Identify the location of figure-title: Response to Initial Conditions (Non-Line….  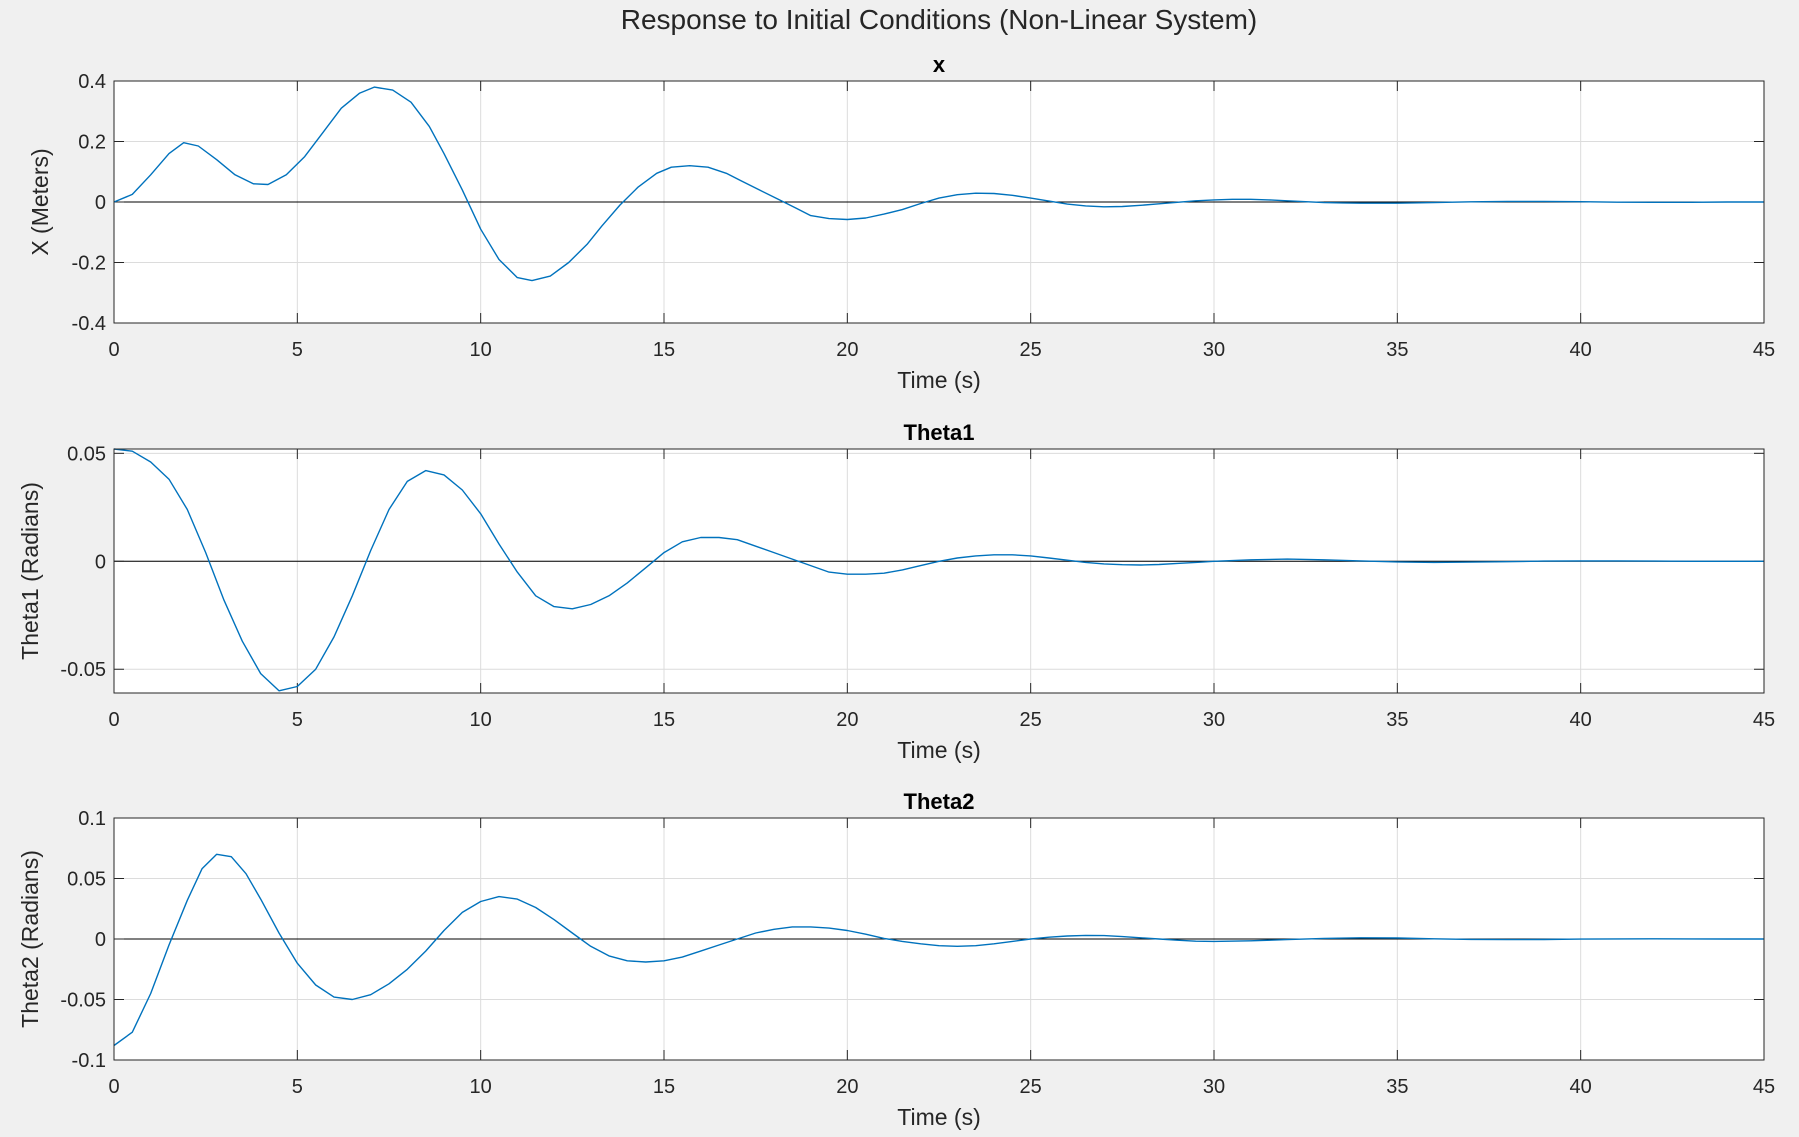
(939, 19).